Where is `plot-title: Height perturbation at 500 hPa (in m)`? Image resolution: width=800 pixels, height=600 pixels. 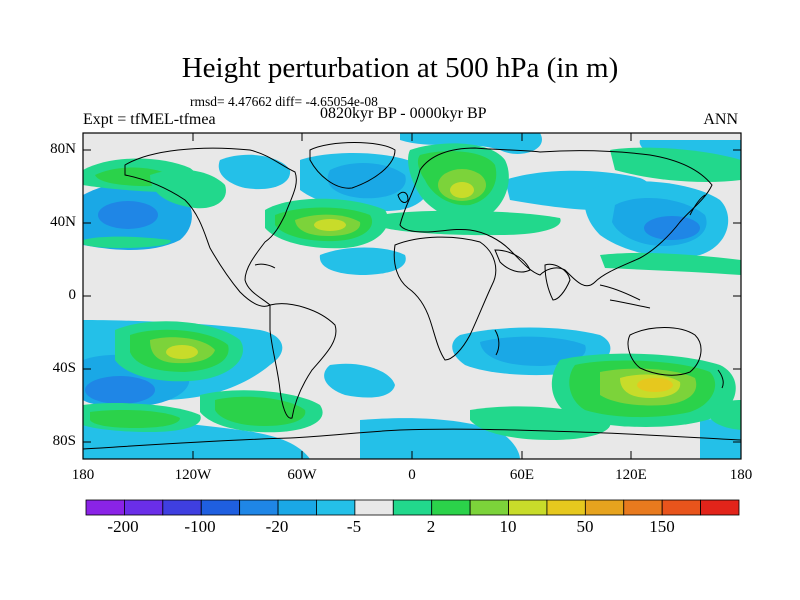
plot-title: Height perturbation at 500 hPa (in m) is located at coordinates (400, 68).